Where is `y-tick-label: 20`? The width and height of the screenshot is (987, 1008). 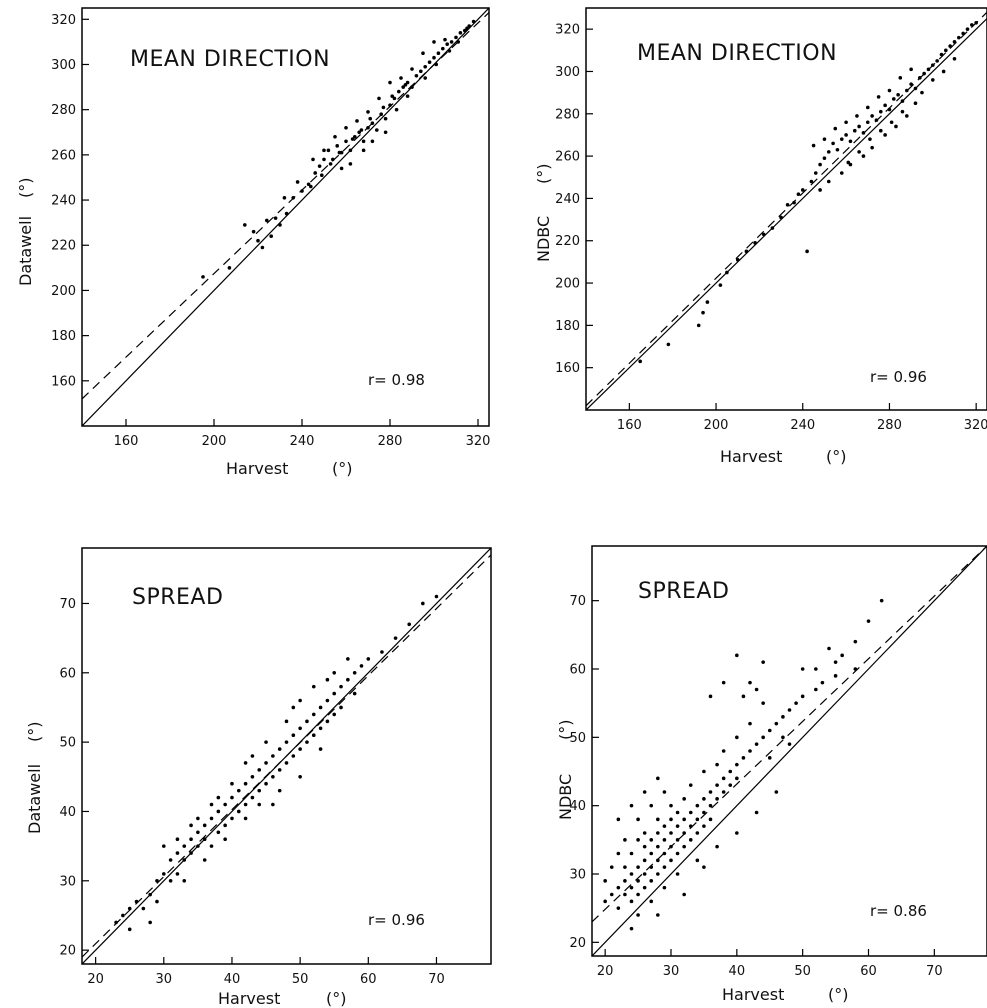 y-tick-label: 20 is located at coordinates (67, 951).